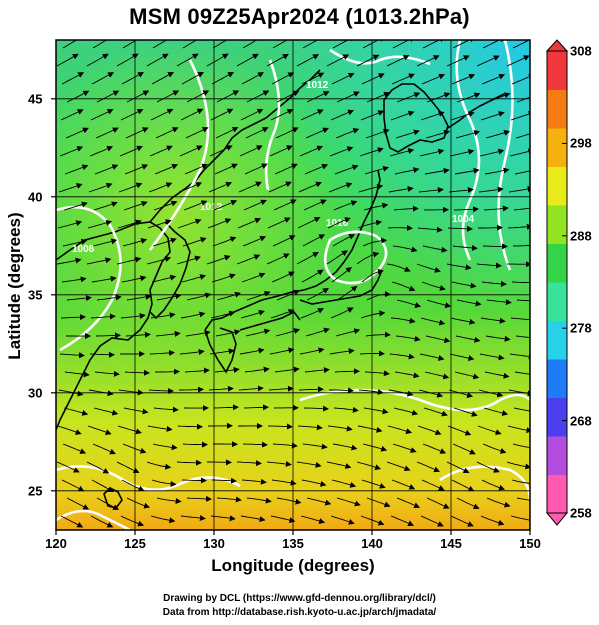  I want to click on y-tick-label: 40, so click(35, 197).